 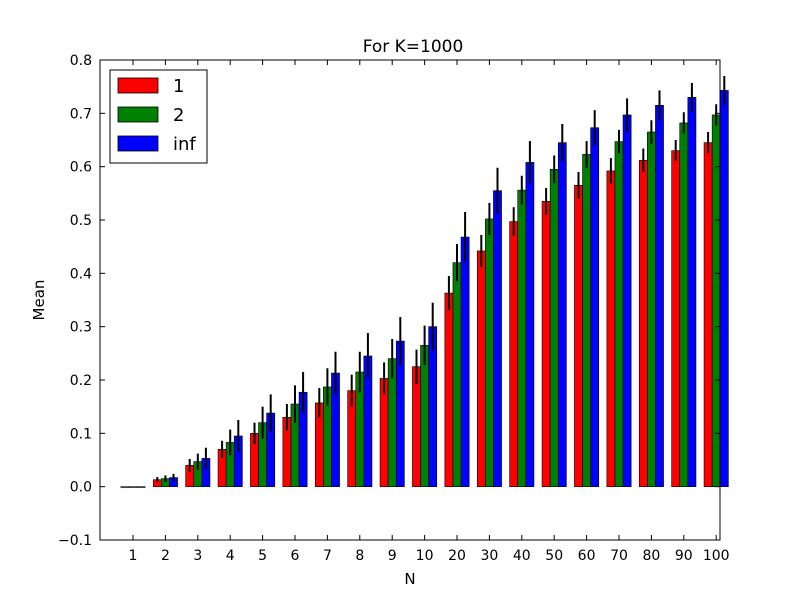 I want to click on x-tick-label: 4, so click(x=230, y=556).